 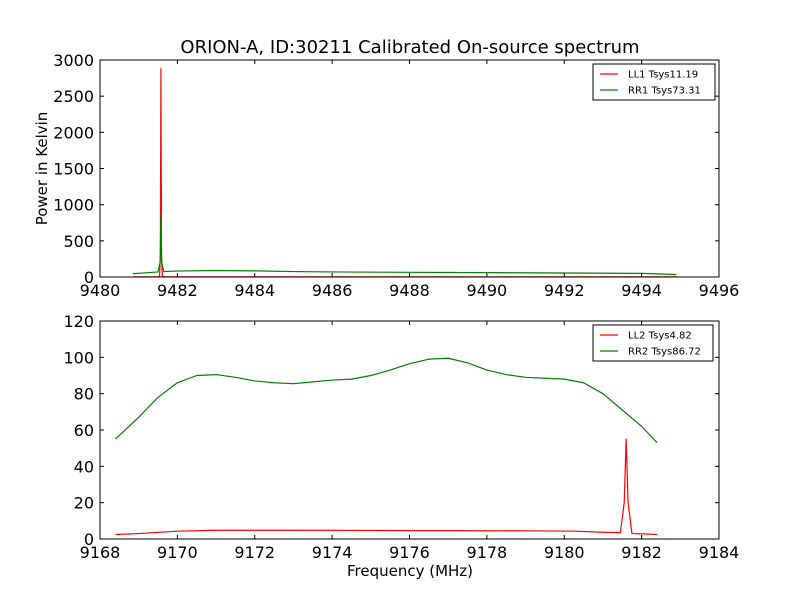 What do you see at coordinates (332, 552) in the screenshot?
I see `x-tick-label: 9174` at bounding box center [332, 552].